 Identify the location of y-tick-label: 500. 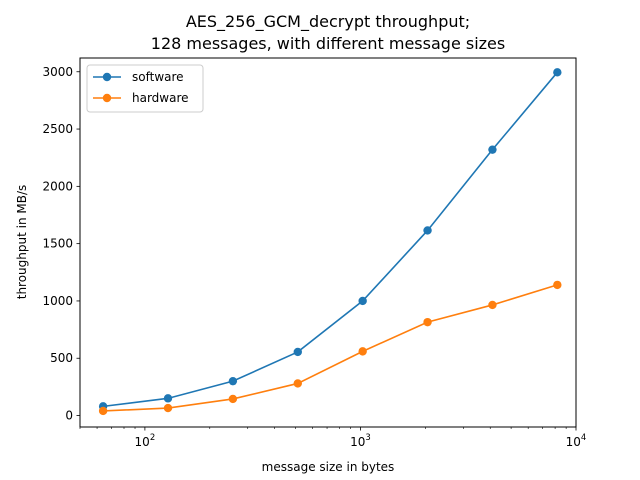
(61, 358).